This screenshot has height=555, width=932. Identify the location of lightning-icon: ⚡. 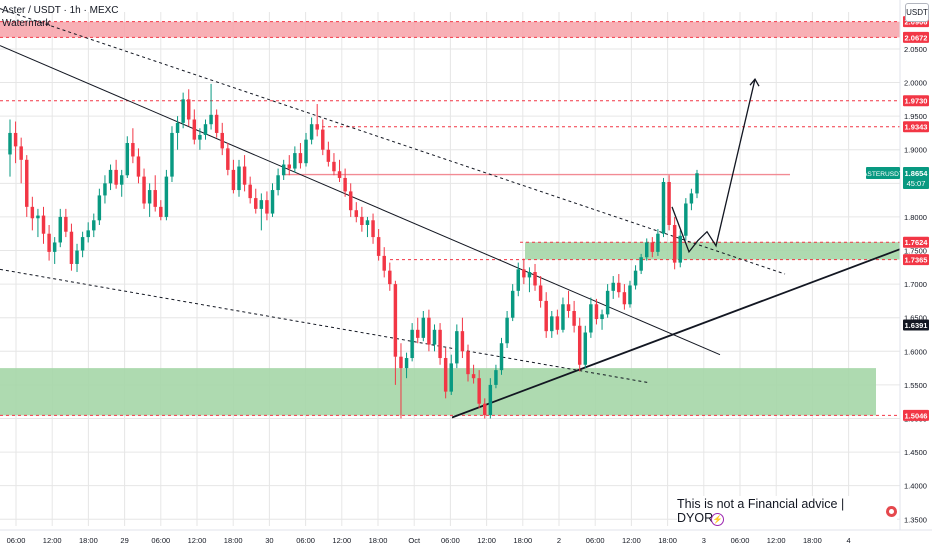
(717, 519).